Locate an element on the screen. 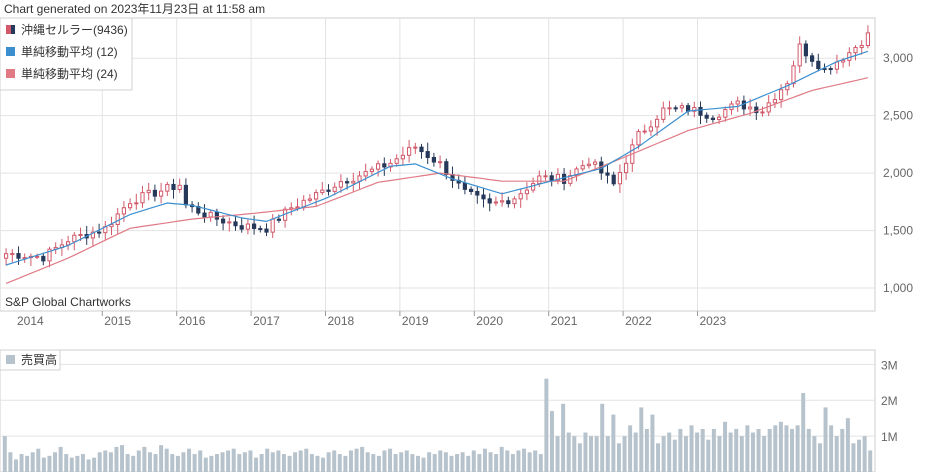  price-x-tick-label: 2020 is located at coordinates (489, 321).